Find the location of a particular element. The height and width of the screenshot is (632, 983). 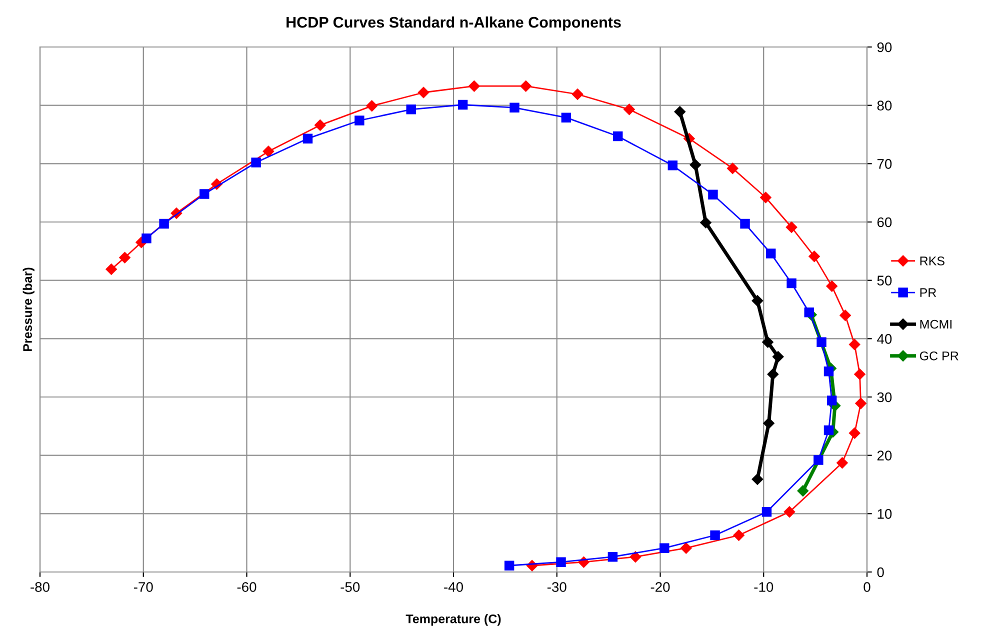

legend-label: GC PR is located at coordinates (939, 355).